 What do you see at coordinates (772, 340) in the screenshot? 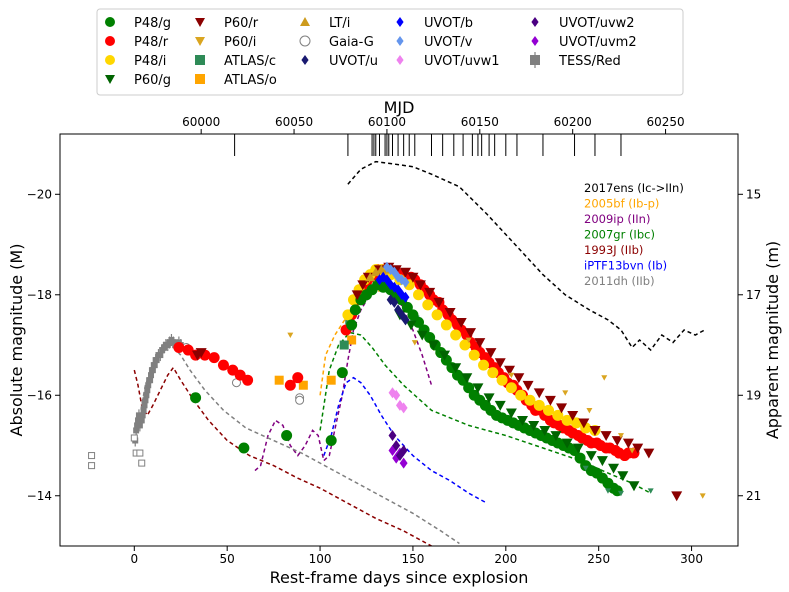
I see `y-axis-right-label: Apparent magnitude (m)` at bounding box center [772, 340].